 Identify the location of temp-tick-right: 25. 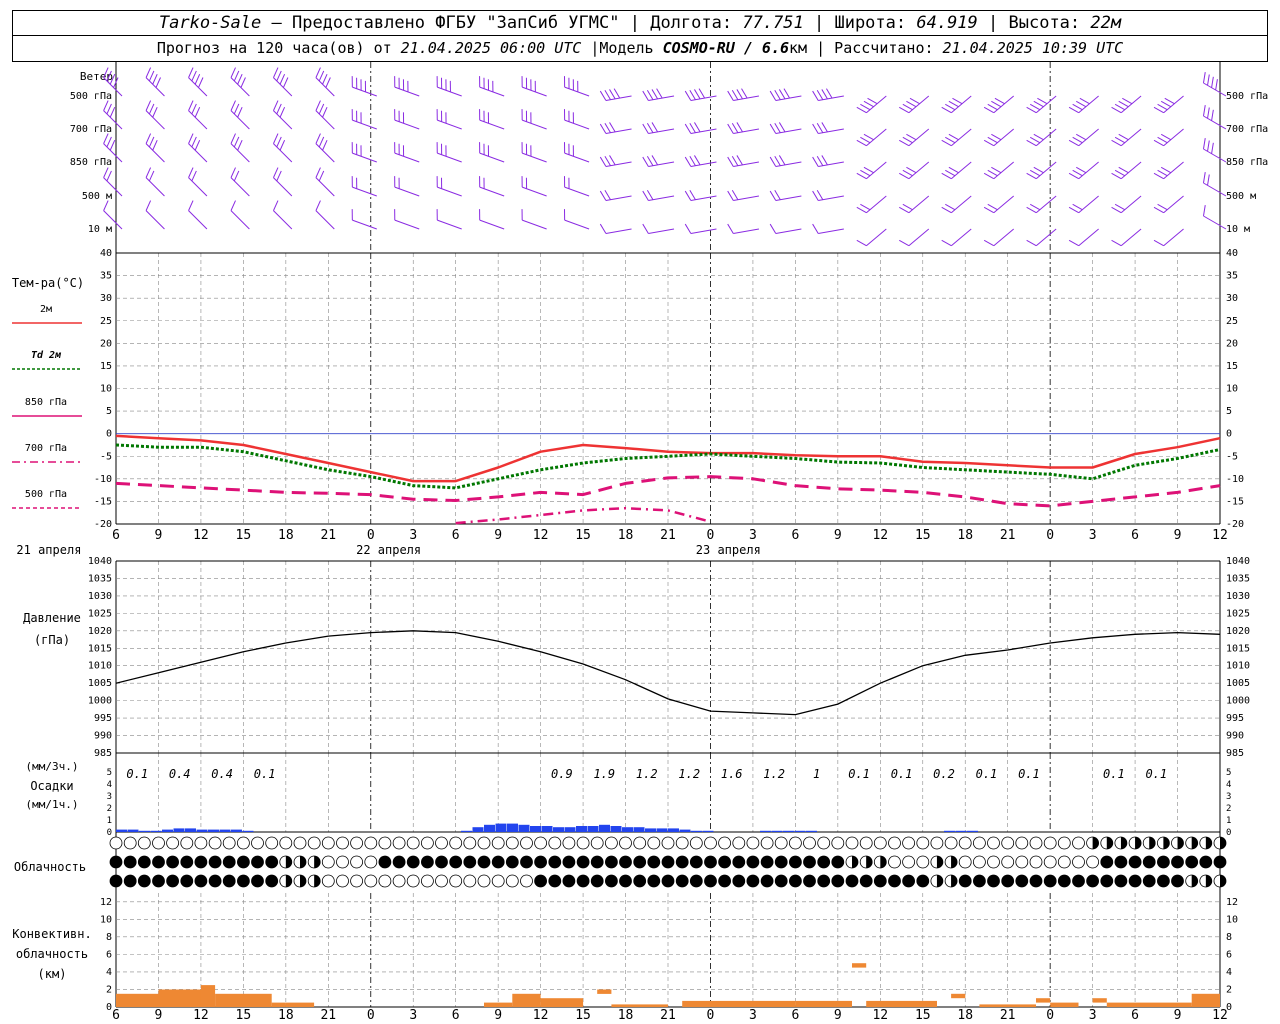
(1232, 321).